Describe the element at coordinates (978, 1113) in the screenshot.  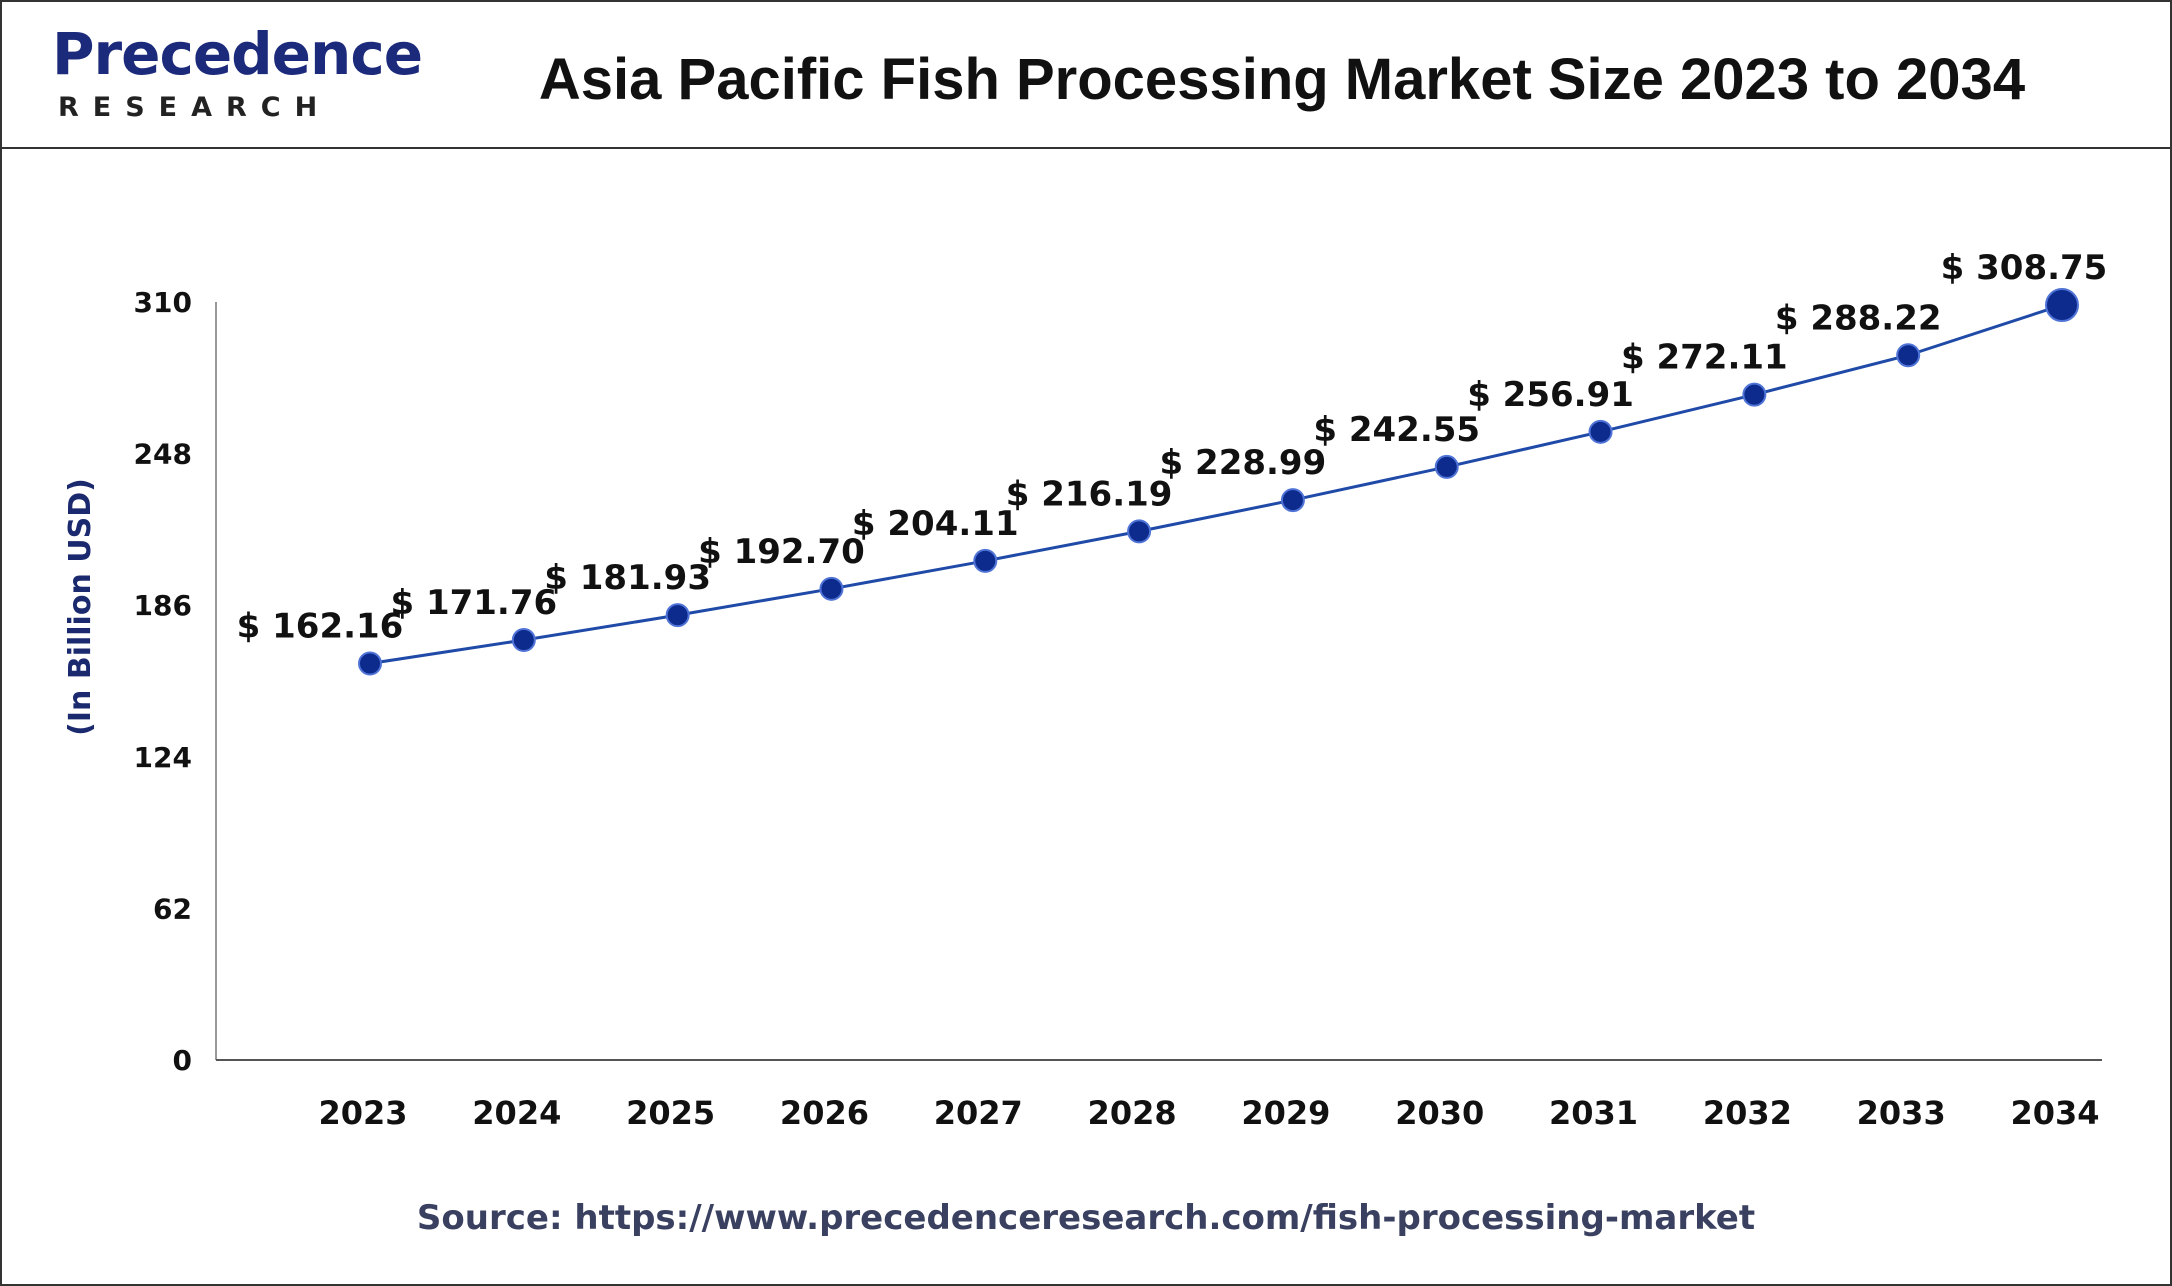
I see `x-tick-label: 2027` at that location.